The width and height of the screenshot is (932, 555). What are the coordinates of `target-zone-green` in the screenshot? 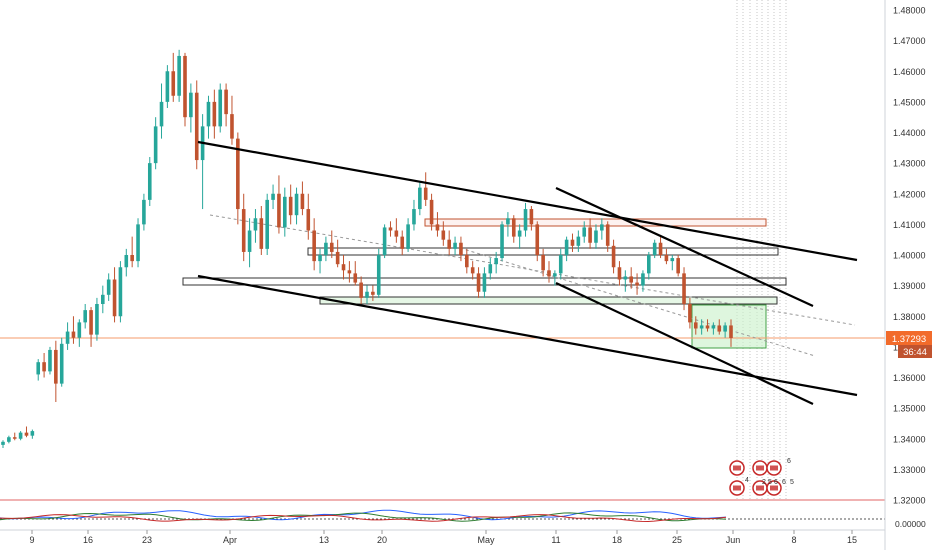 It's located at (729, 326).